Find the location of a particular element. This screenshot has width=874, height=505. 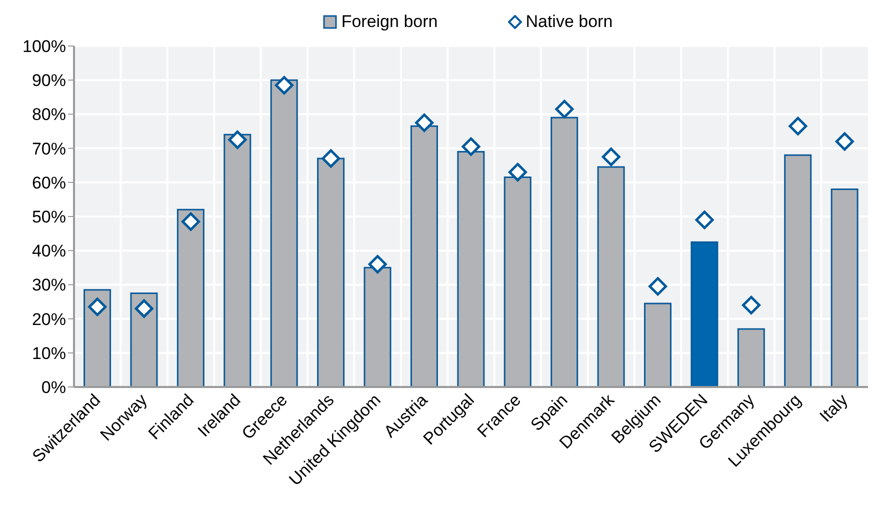

y-tick-label: 60% is located at coordinates (49, 182).